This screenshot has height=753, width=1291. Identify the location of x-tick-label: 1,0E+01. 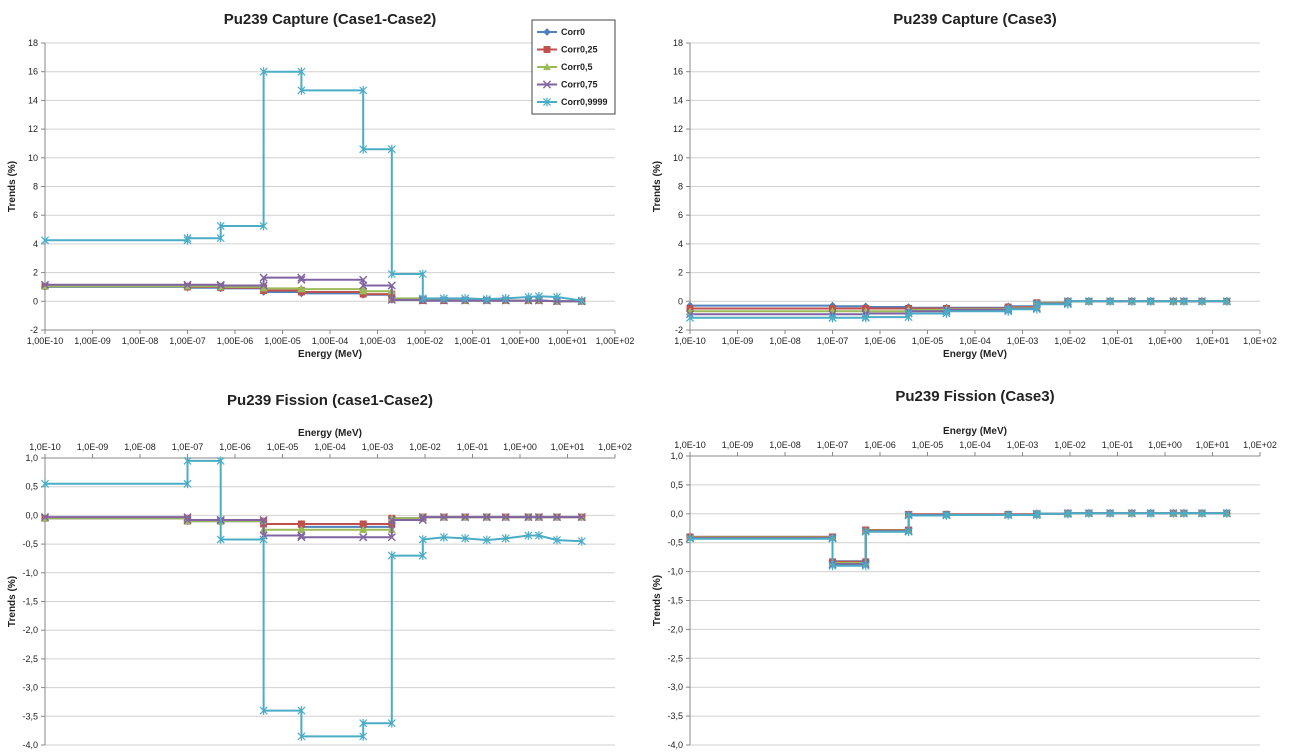
(1213, 445).